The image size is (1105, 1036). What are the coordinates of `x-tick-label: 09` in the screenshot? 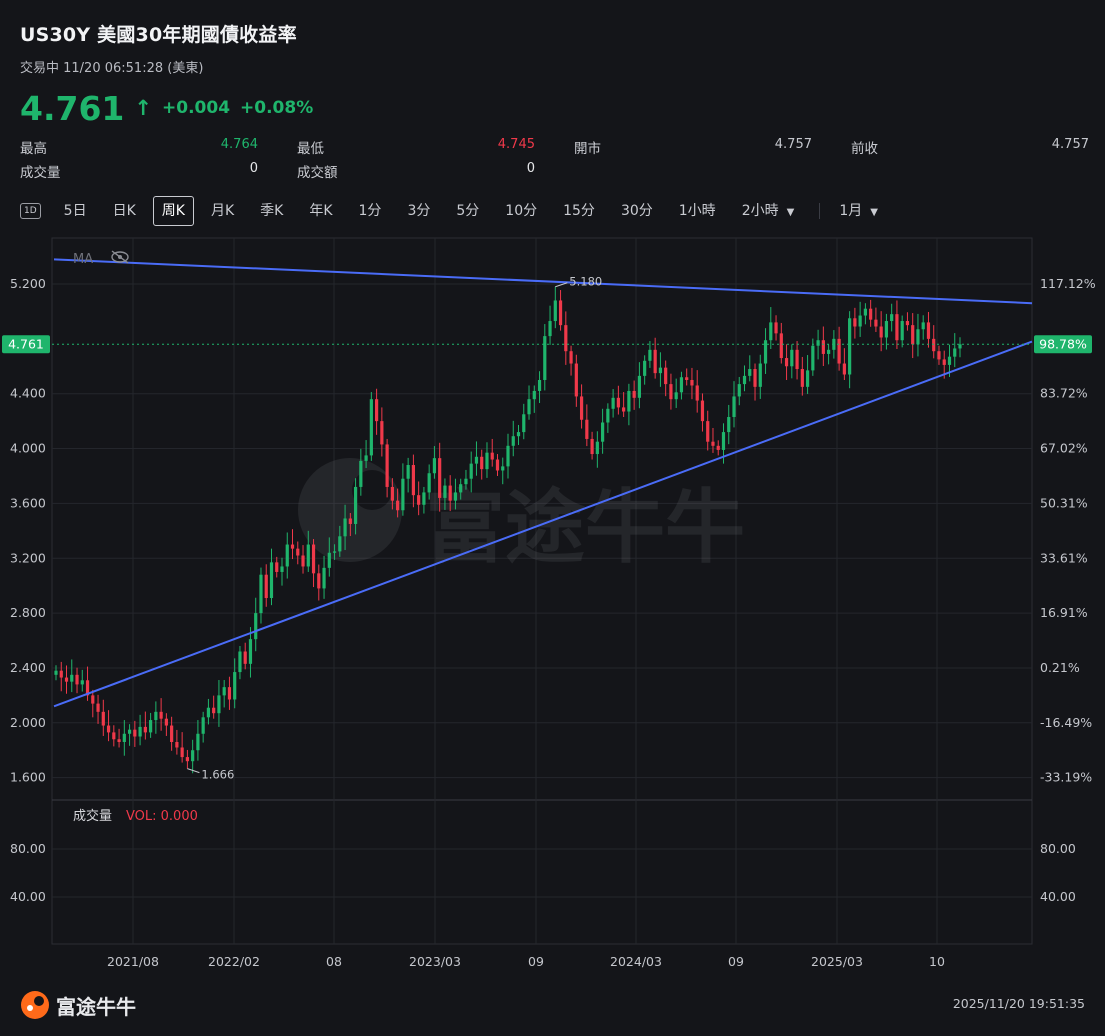 It's located at (536, 961).